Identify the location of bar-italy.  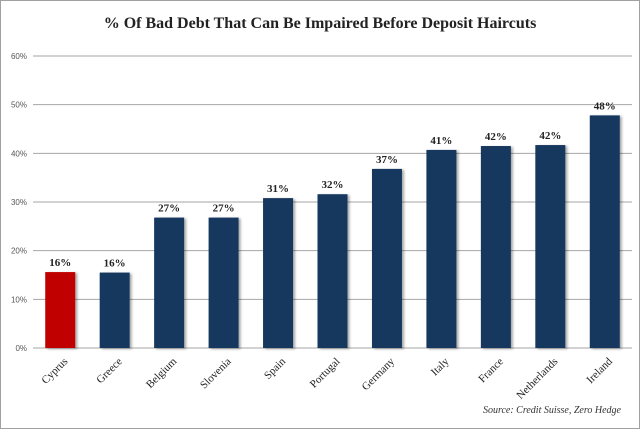
(441, 248).